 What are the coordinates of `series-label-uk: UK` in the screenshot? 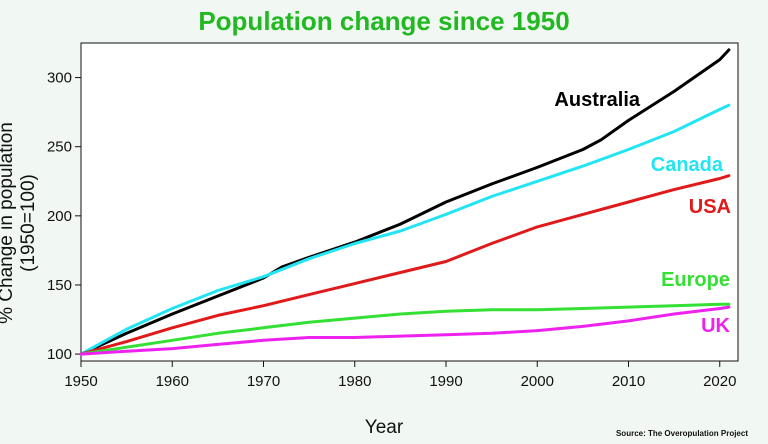 It's located at (715, 326).